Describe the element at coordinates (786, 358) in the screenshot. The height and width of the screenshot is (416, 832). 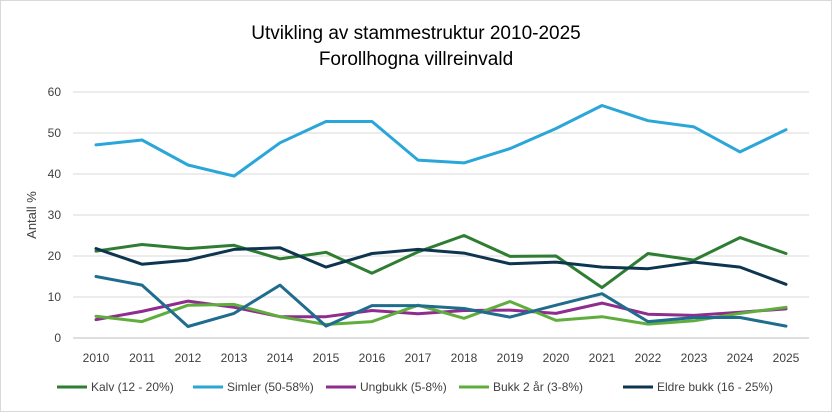
I see `x-tick-label: 2025` at that location.